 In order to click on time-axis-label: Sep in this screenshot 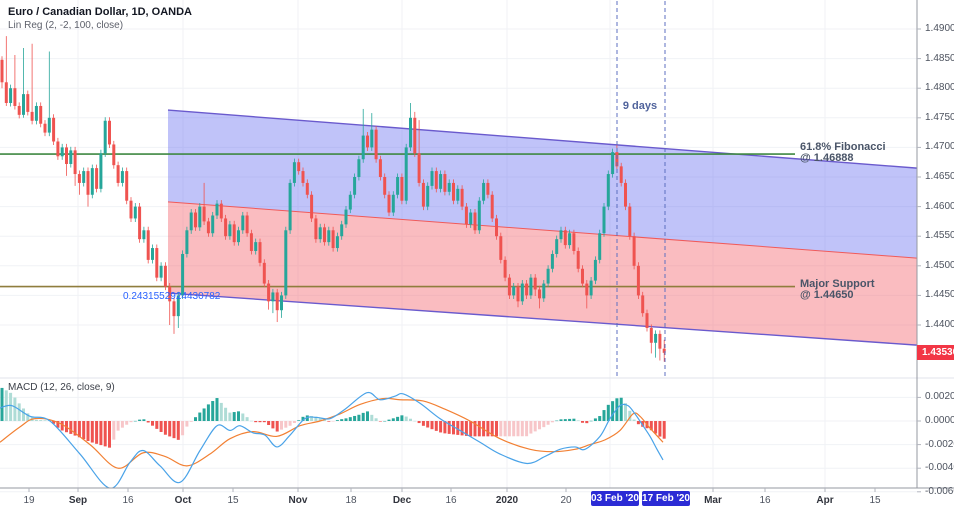, I will do `click(78, 500)`.